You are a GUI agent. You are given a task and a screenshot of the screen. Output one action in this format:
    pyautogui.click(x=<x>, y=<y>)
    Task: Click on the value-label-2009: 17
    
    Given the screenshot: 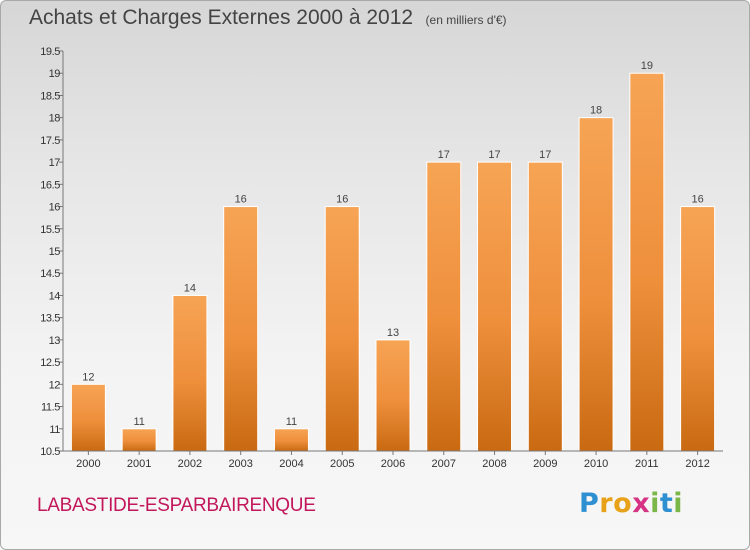 What is the action you would take?
    pyautogui.click(x=545, y=155)
    